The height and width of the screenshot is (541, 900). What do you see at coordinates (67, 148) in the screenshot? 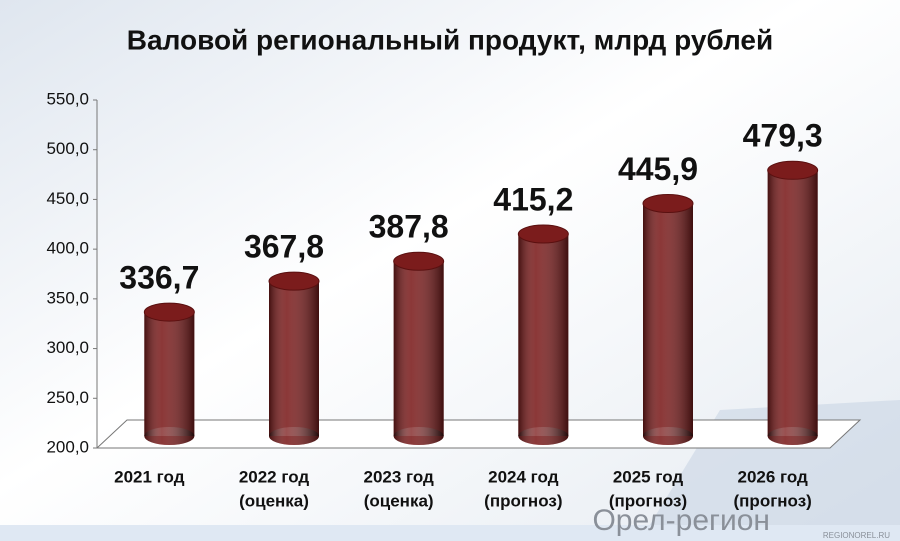
I see `y-tick-label: 500,0` at bounding box center [67, 148].